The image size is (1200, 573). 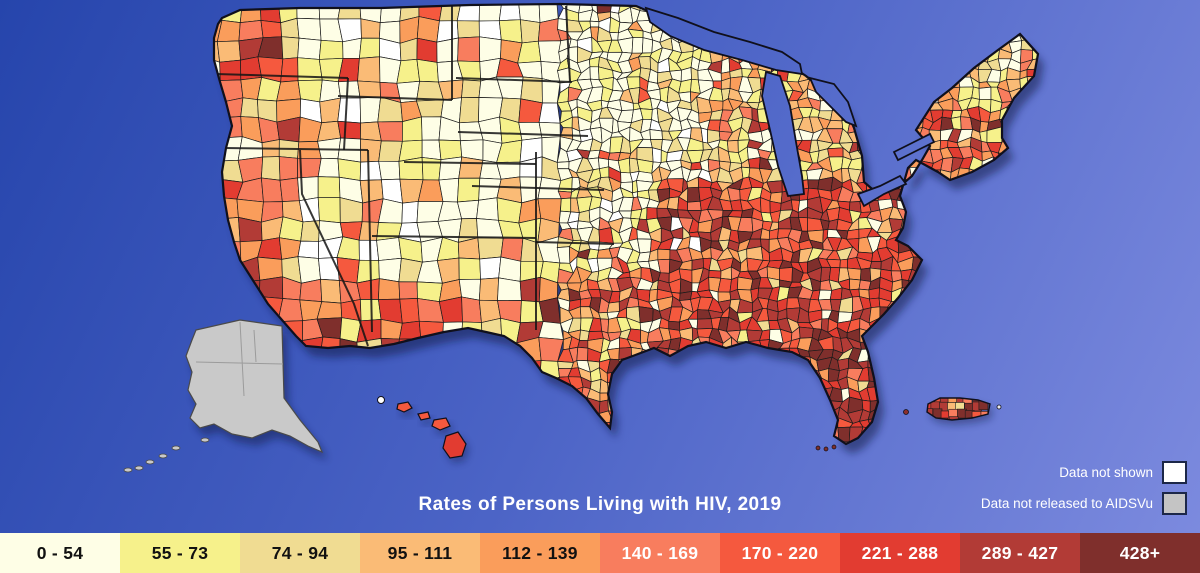 What do you see at coordinates (914, 147) in the screenshot?
I see `lake-ontario` at bounding box center [914, 147].